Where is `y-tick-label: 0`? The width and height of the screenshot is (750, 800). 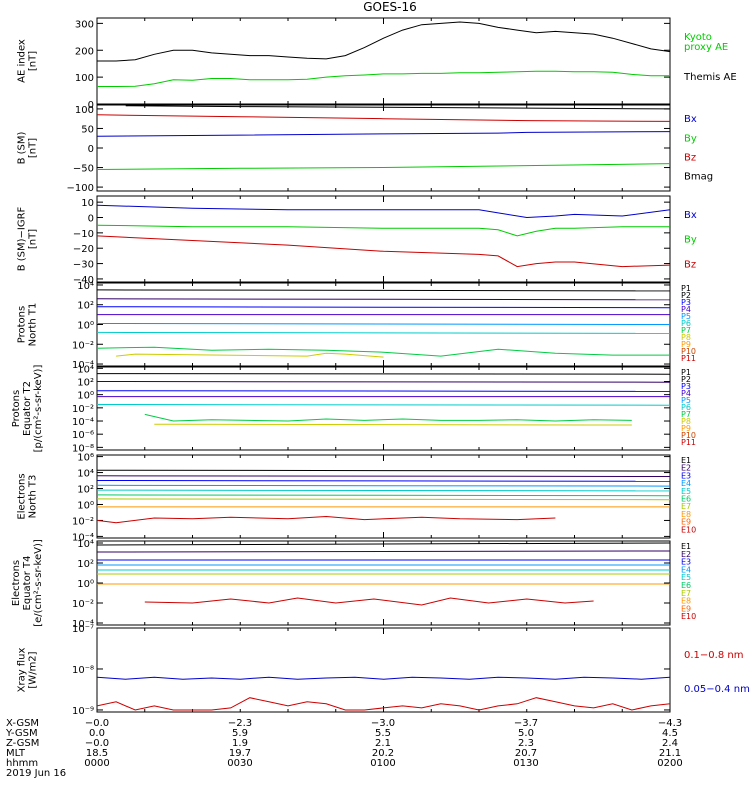
y-tick-label: 0 is located at coordinates (91, 219).